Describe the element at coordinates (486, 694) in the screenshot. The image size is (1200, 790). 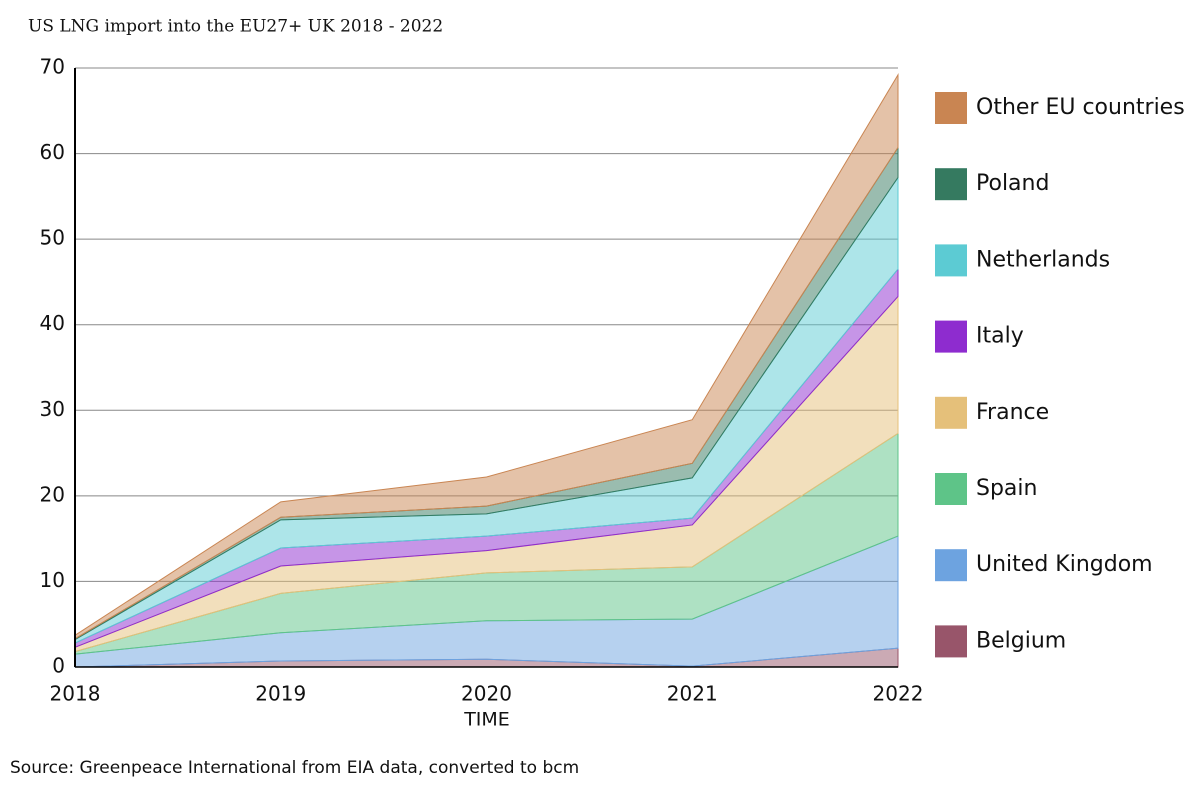
I see `x-tick-label: 2020` at that location.